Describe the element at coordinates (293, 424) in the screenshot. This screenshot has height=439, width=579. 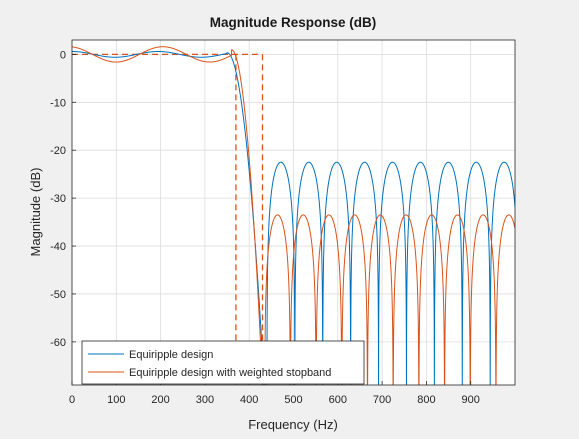
I see `x-axis-label: Frequency (Hz)` at that location.